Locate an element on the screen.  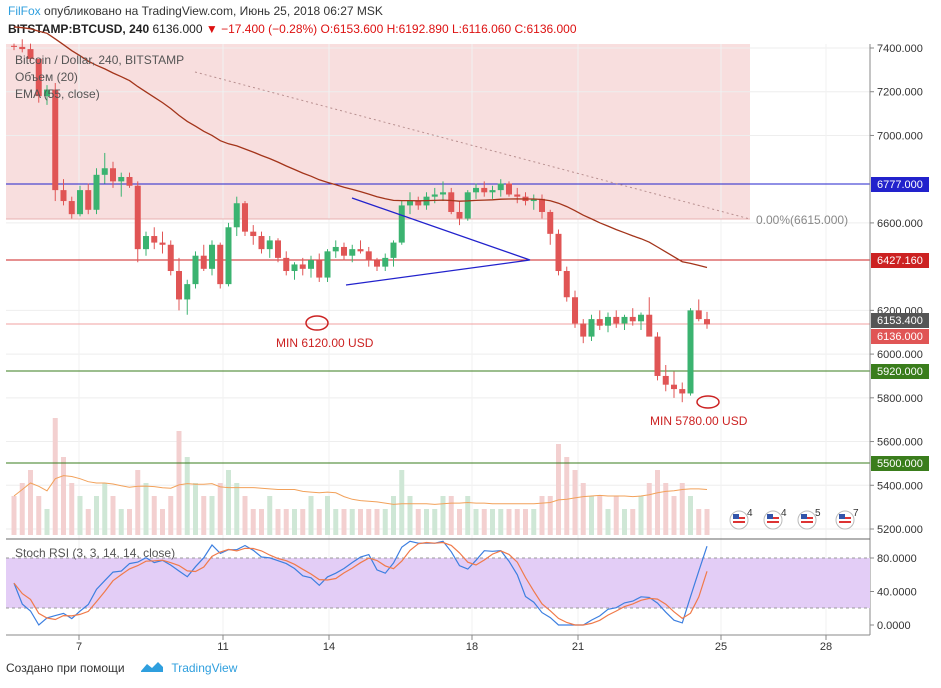
footer-made-with: Создано при помощи is located at coordinates (65, 668).